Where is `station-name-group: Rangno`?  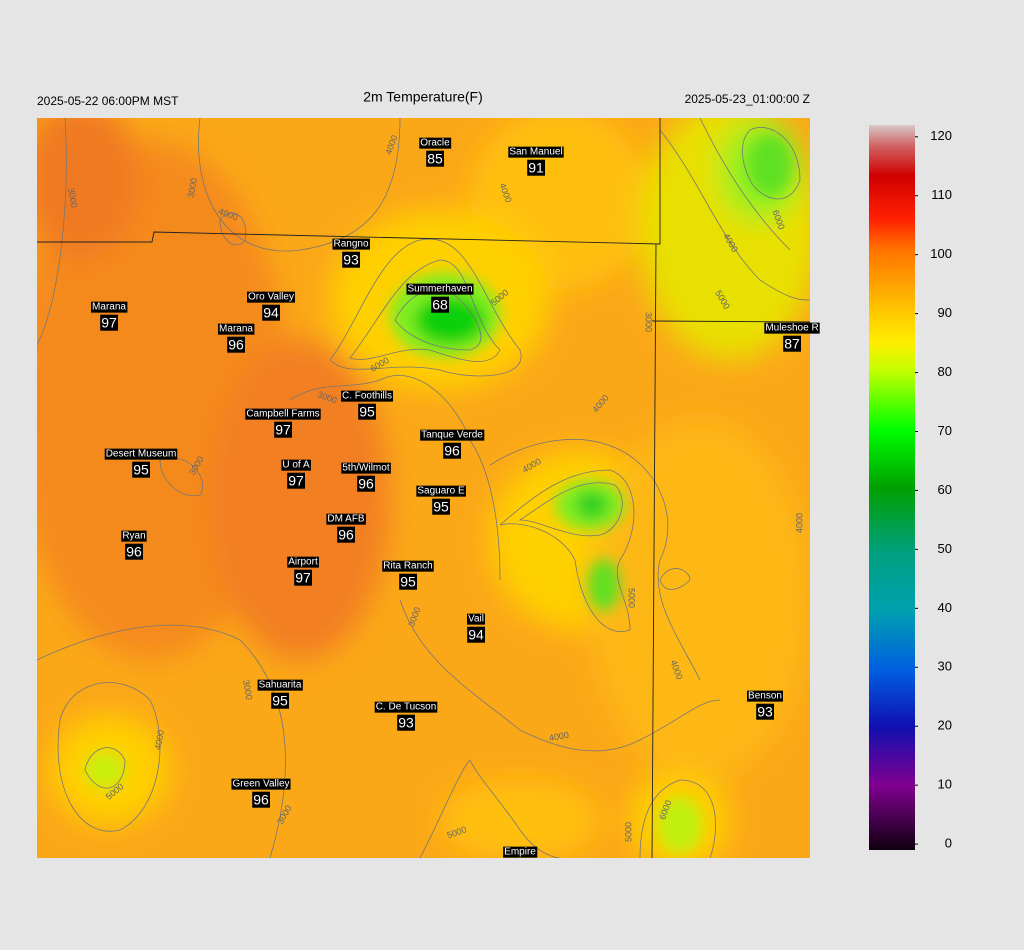
station-name-group: Rangno is located at coordinates (351, 244).